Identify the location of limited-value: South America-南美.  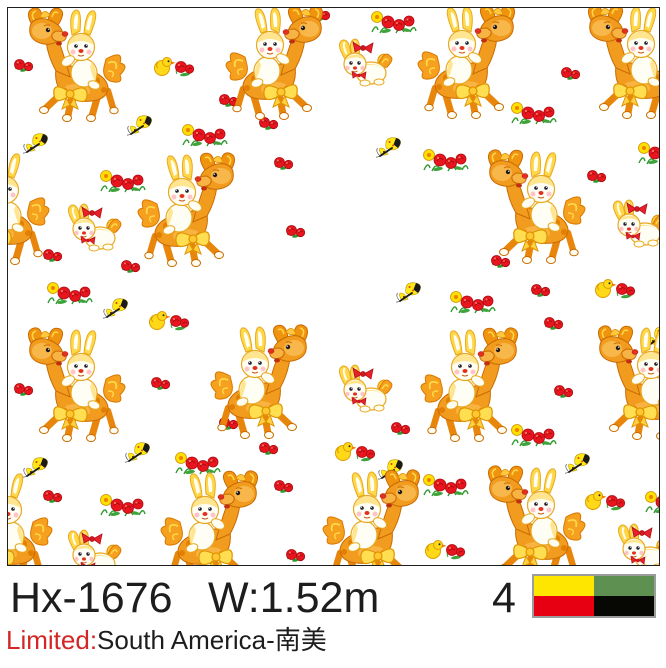
(212, 640).